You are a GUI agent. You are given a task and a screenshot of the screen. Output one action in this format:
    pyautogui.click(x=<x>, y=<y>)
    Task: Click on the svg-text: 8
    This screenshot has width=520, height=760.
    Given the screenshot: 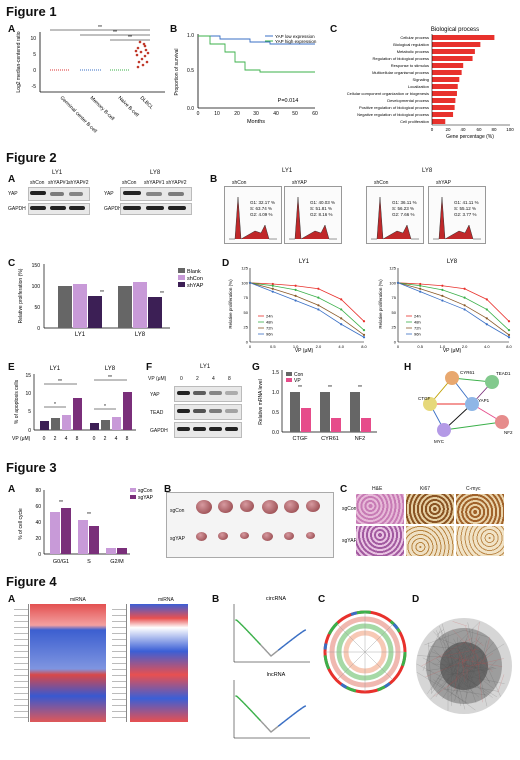 What is the action you would take?
    pyautogui.click(x=127, y=439)
    